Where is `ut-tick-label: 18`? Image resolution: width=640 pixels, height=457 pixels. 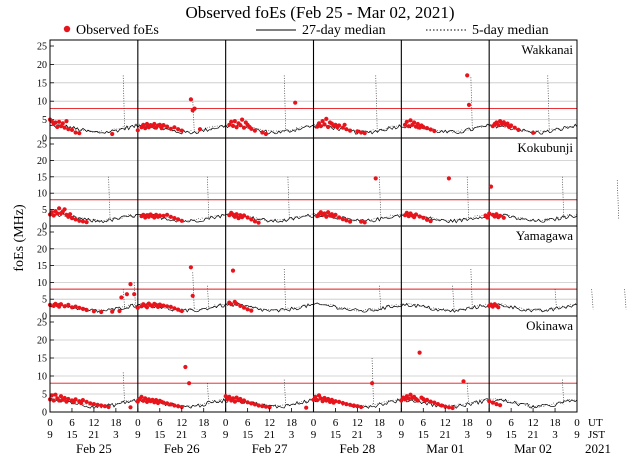 ut-tick-label: 18 is located at coordinates (292, 423).